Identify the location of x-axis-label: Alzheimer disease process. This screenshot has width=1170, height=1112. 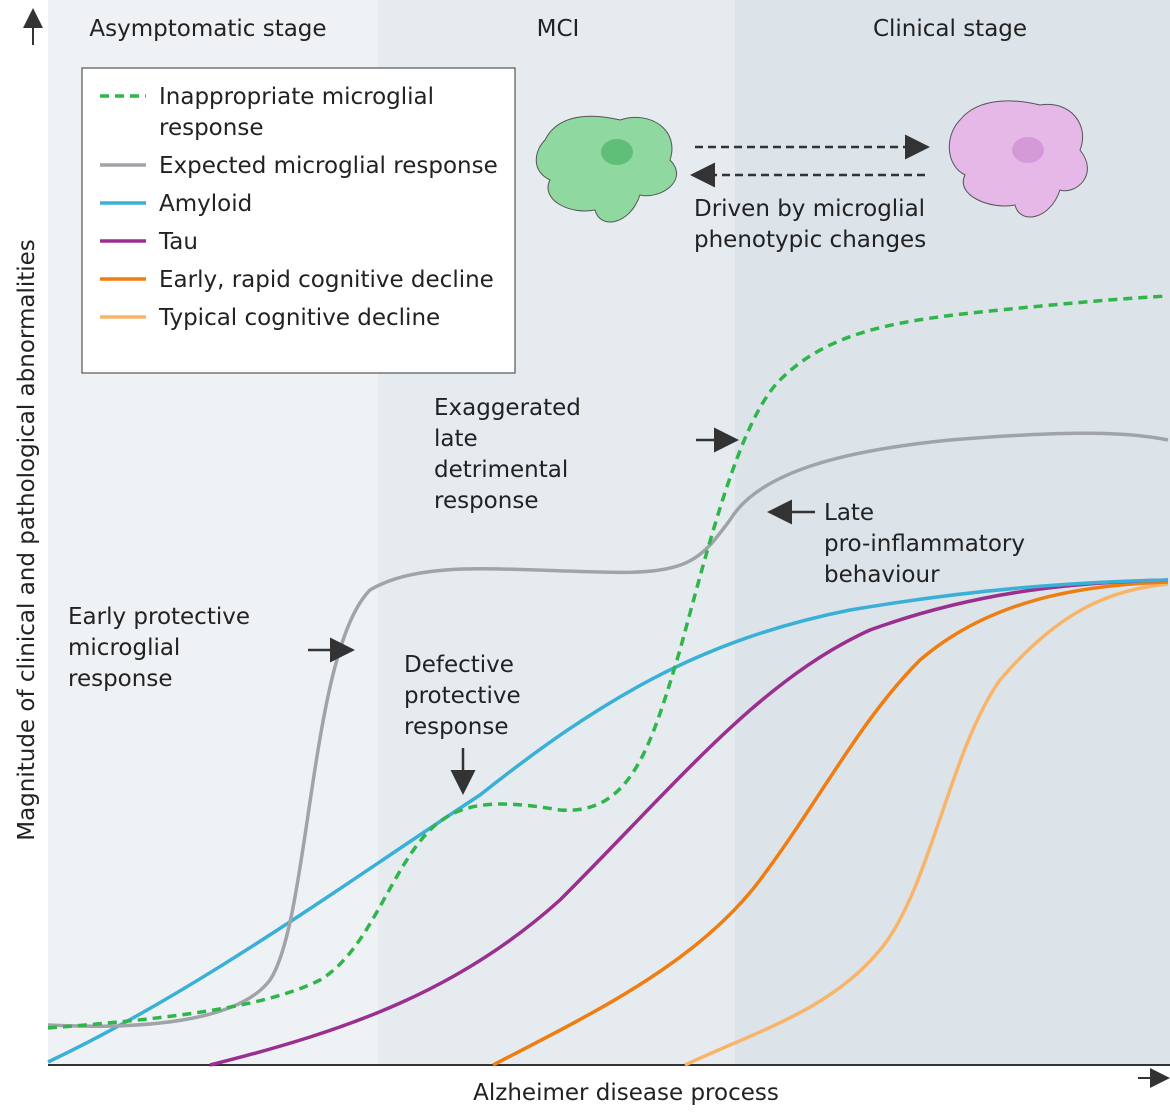
(626, 1093).